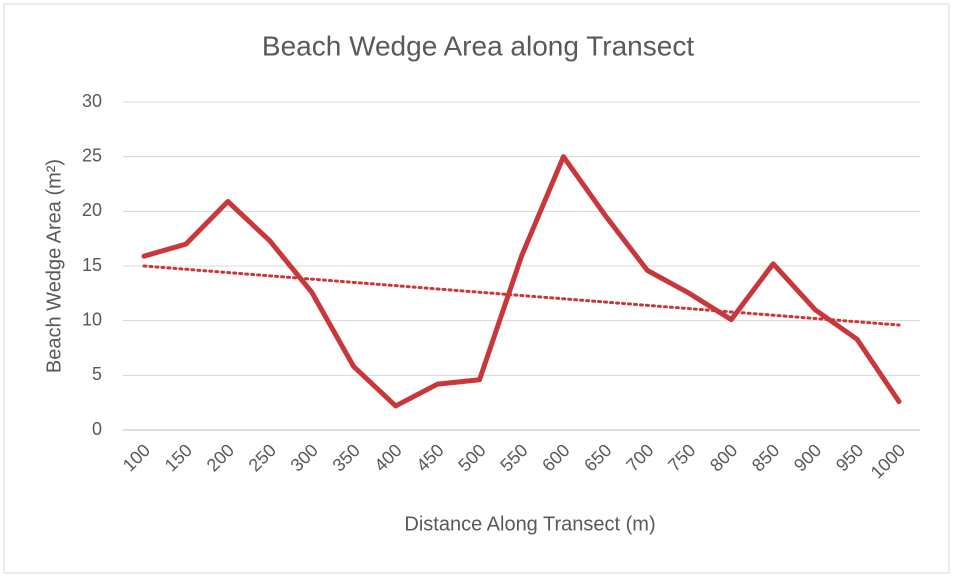 The width and height of the screenshot is (954, 583). I want to click on y-tick-label: 15, so click(92, 265).